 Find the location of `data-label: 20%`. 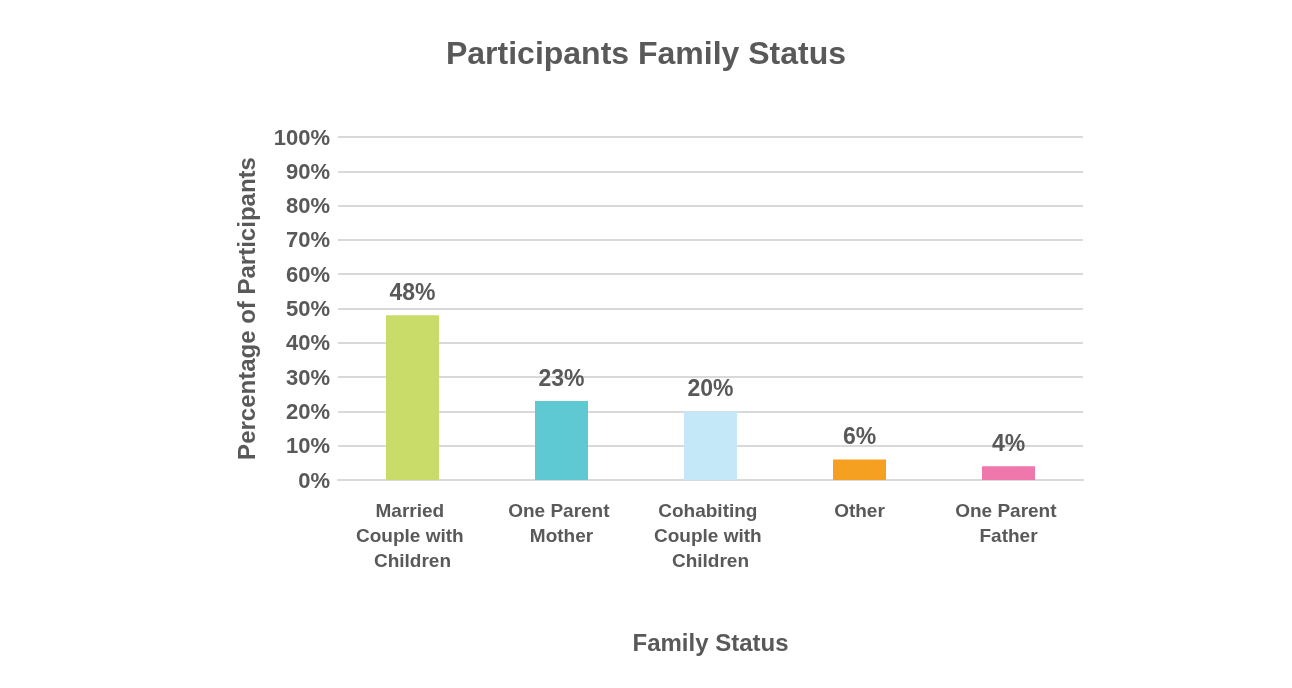

data-label: 20% is located at coordinates (710, 387).